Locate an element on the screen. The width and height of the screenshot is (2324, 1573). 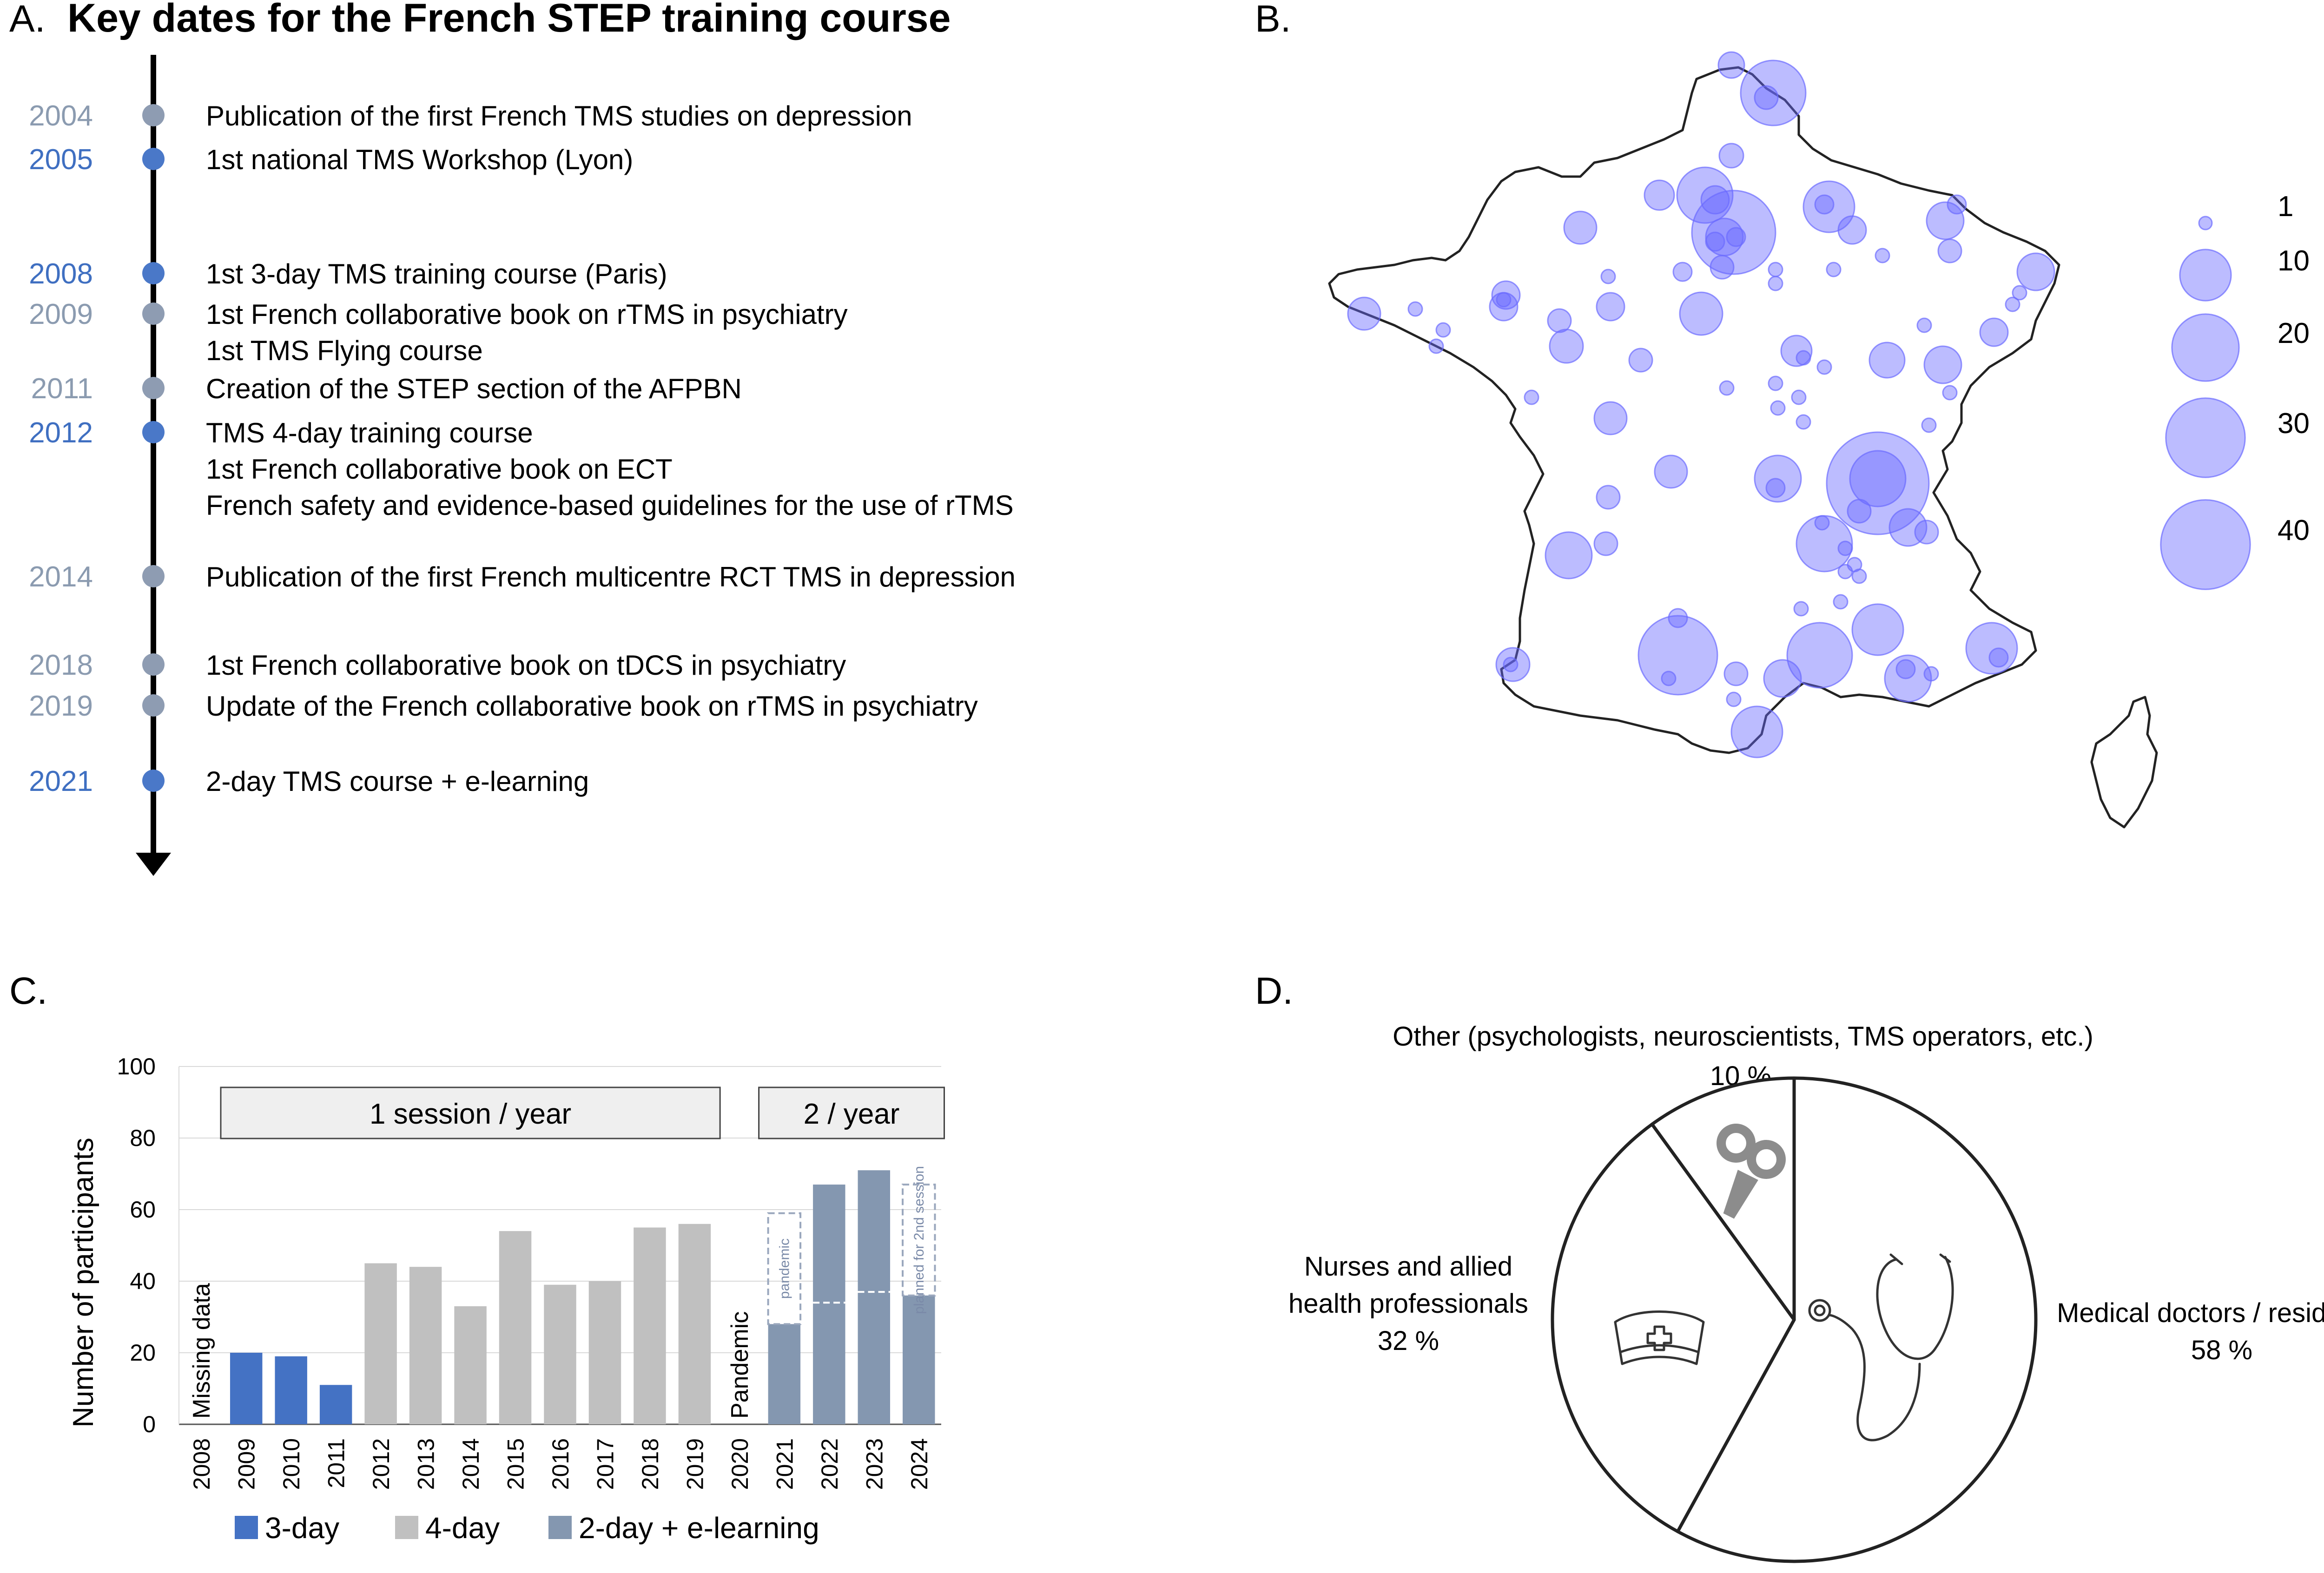
x-tick-label: 2015 is located at coordinates (516, 1464).